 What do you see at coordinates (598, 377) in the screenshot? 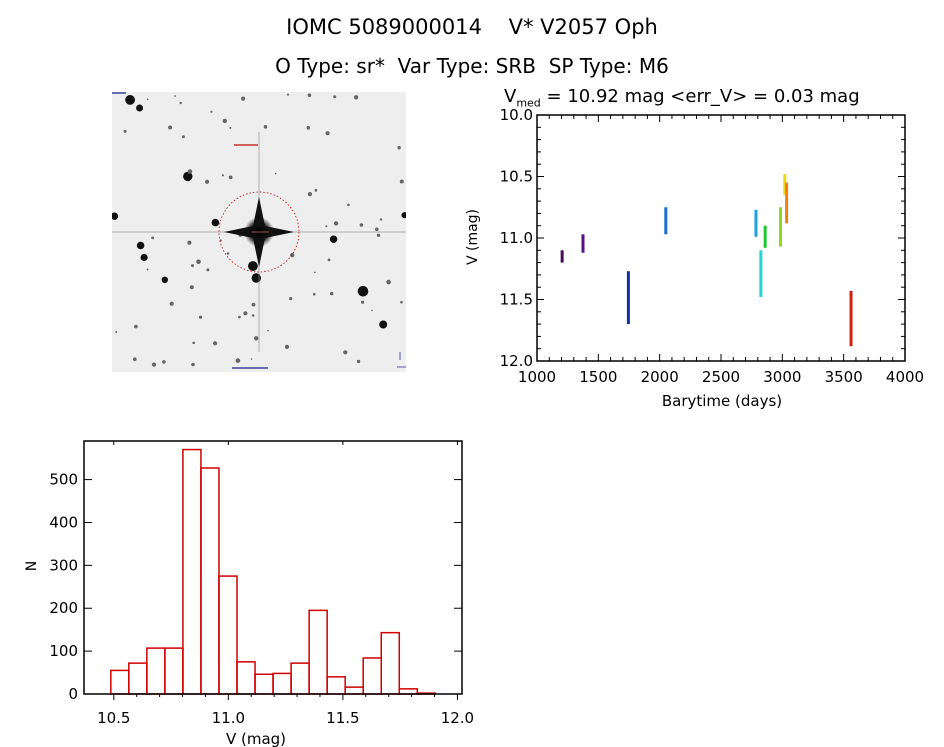
I see `lightcurve-xtick-label: 1500` at bounding box center [598, 377].